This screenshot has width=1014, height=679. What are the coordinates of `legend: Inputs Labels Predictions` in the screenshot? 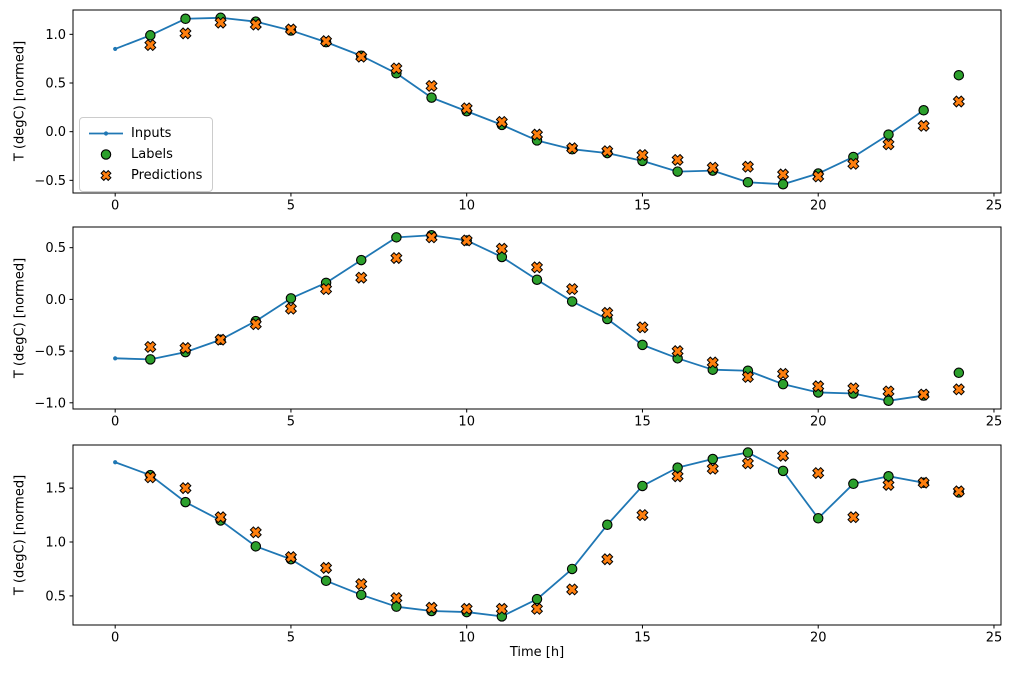 It's located at (146, 154).